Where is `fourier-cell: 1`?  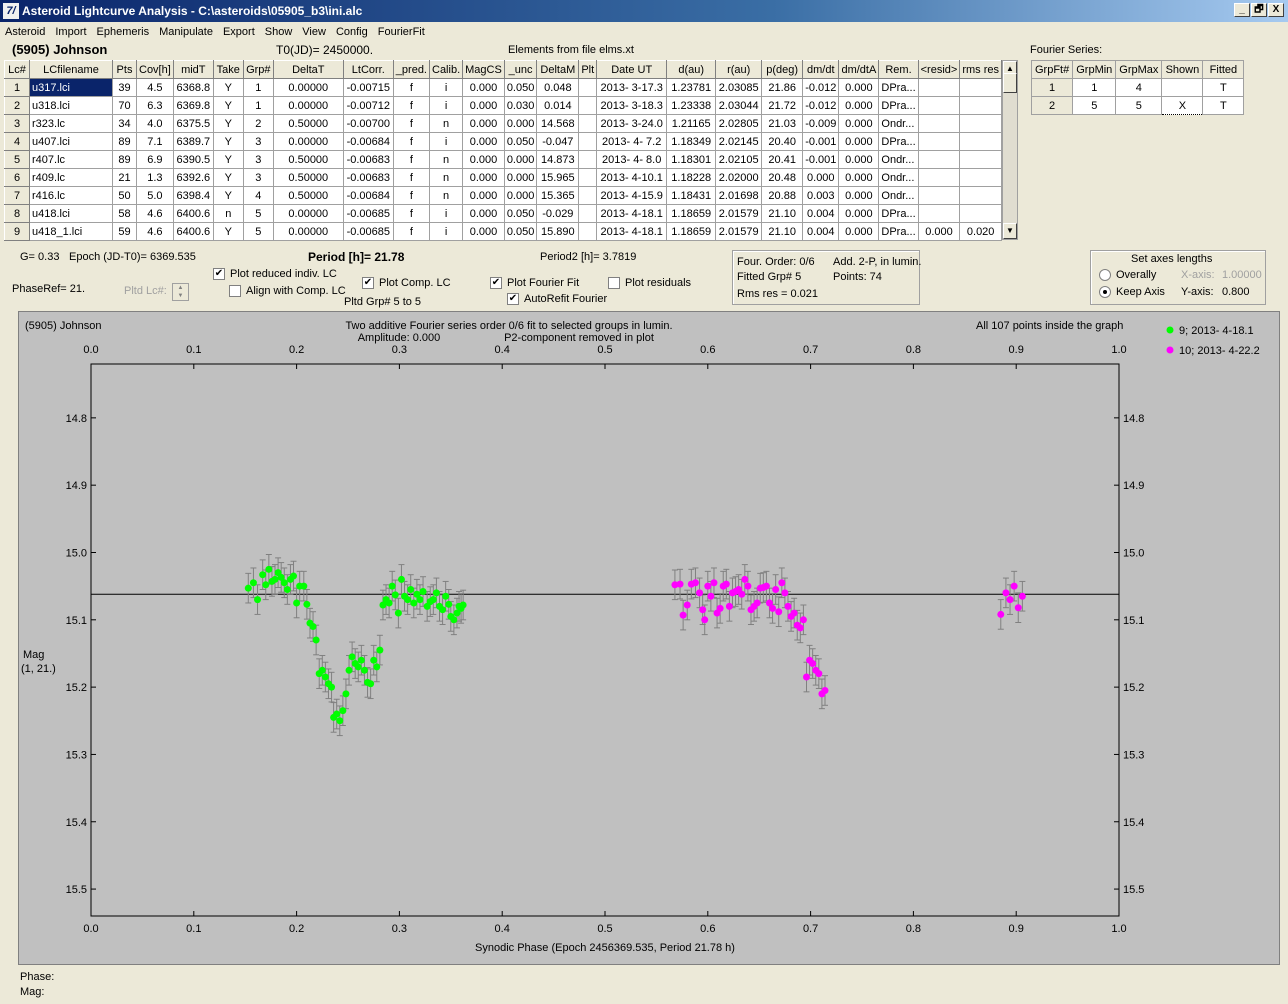 fourier-cell: 1 is located at coordinates (1094, 87).